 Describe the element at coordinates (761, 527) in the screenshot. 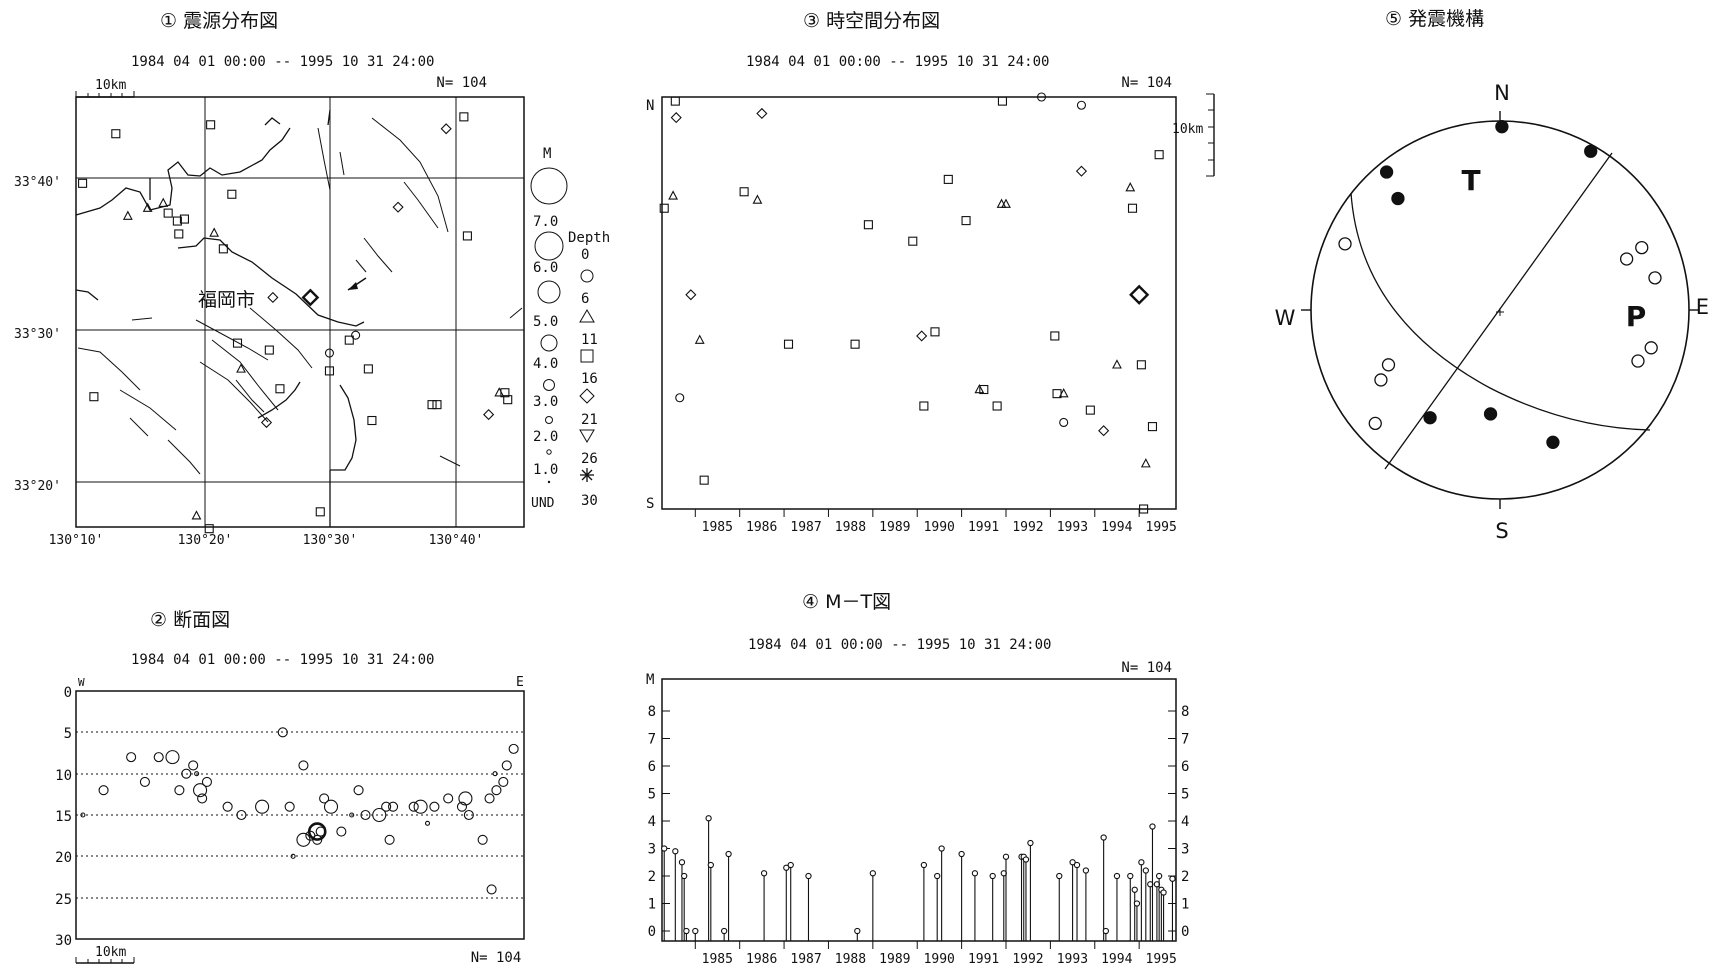

I see `spacetime-year-label: 1986` at that location.